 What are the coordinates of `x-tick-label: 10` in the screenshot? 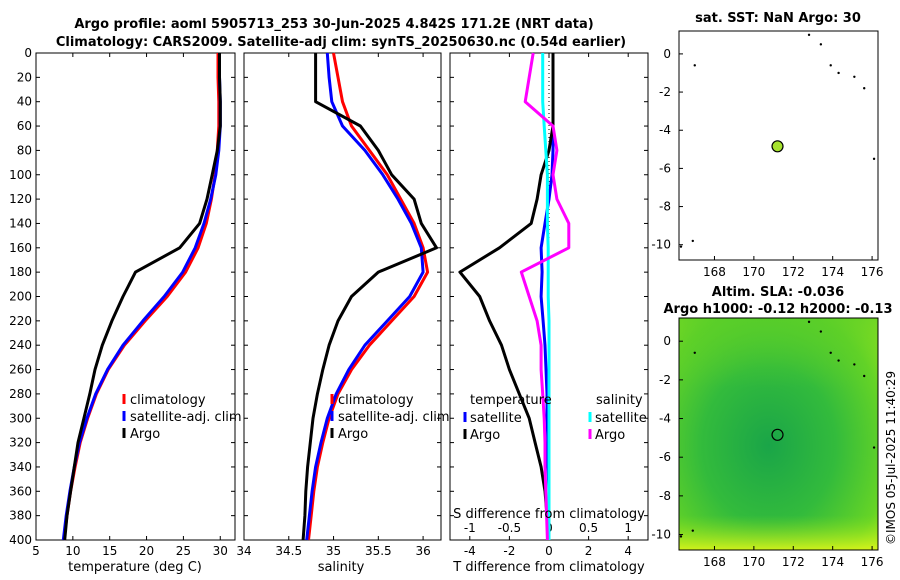 It's located at (72, 551).